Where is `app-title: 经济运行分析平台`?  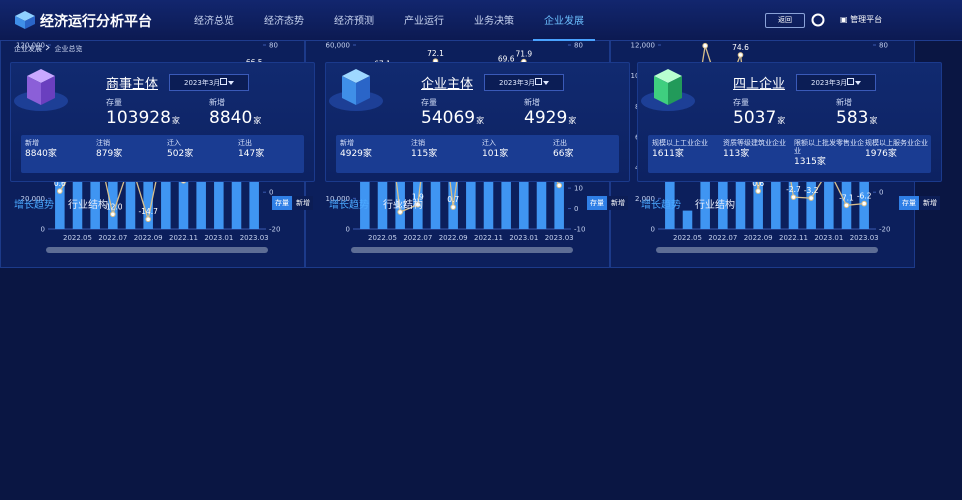
app-title: 经济运行分析平台 is located at coordinates (96, 22).